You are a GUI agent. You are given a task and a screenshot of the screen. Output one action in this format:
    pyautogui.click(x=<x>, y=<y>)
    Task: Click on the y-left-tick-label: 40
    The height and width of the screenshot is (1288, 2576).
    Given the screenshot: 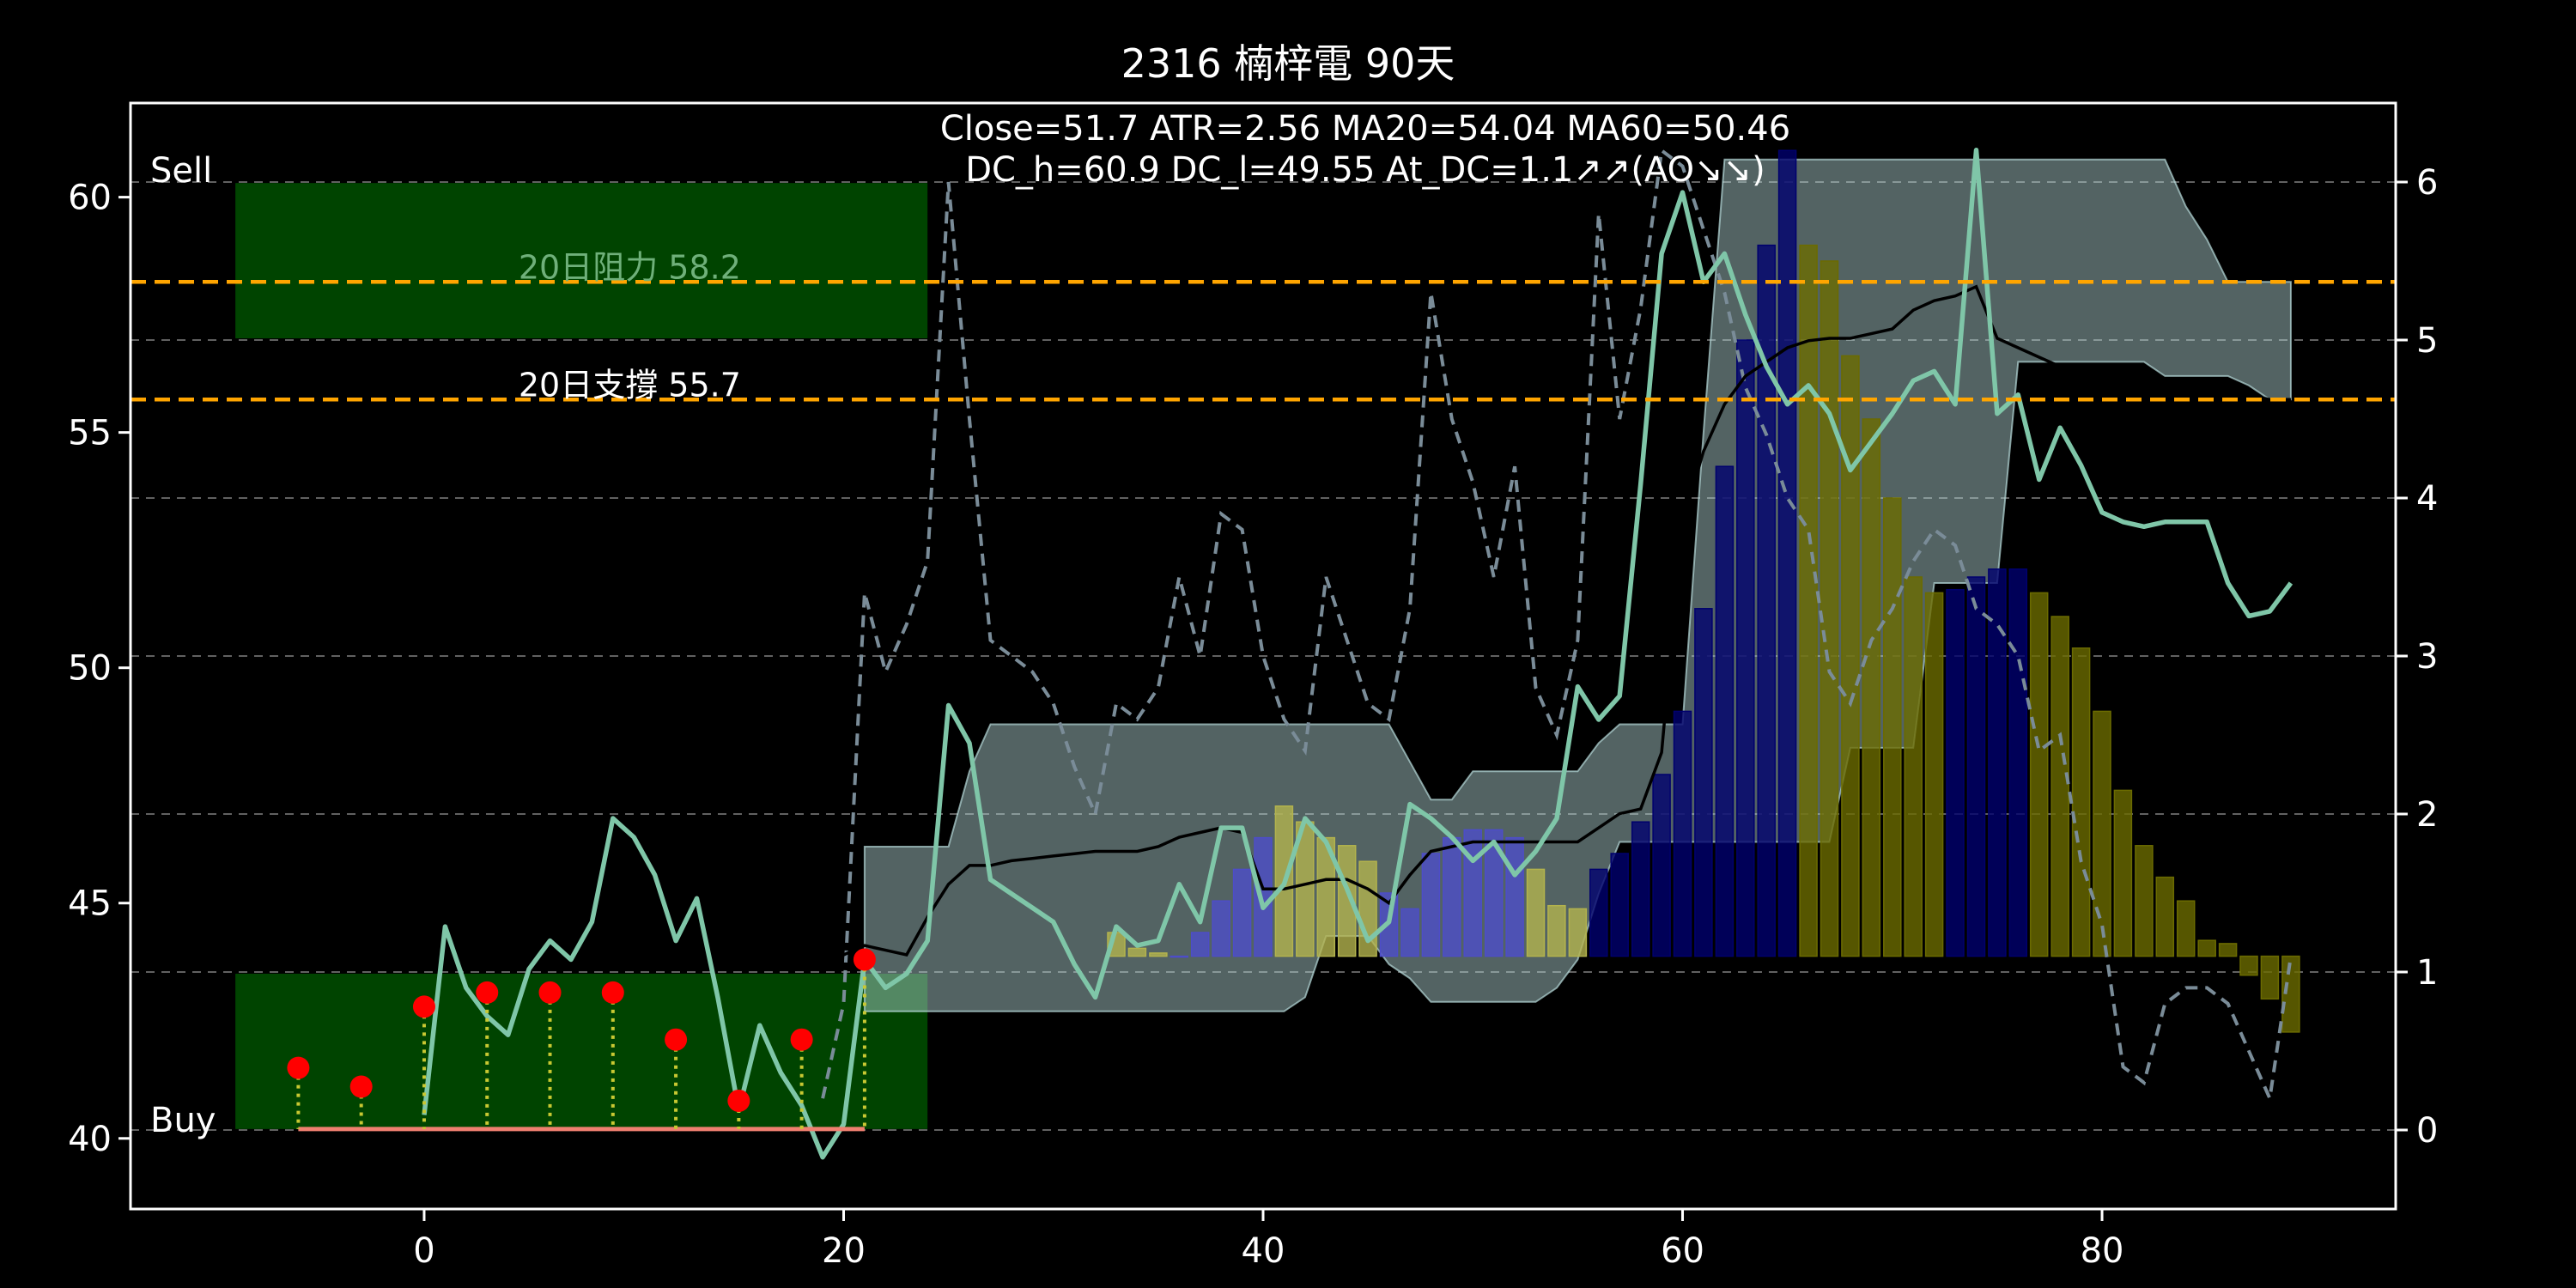 What is the action you would take?
    pyautogui.click(x=90, y=1140)
    